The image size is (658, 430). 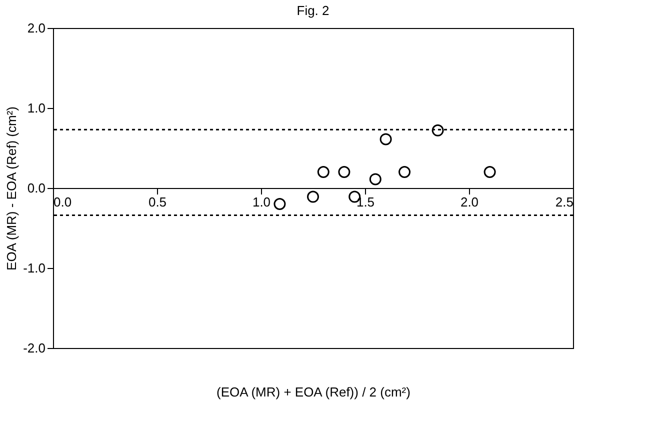 I want to click on y-tick-label: 0.0, so click(x=36, y=188).